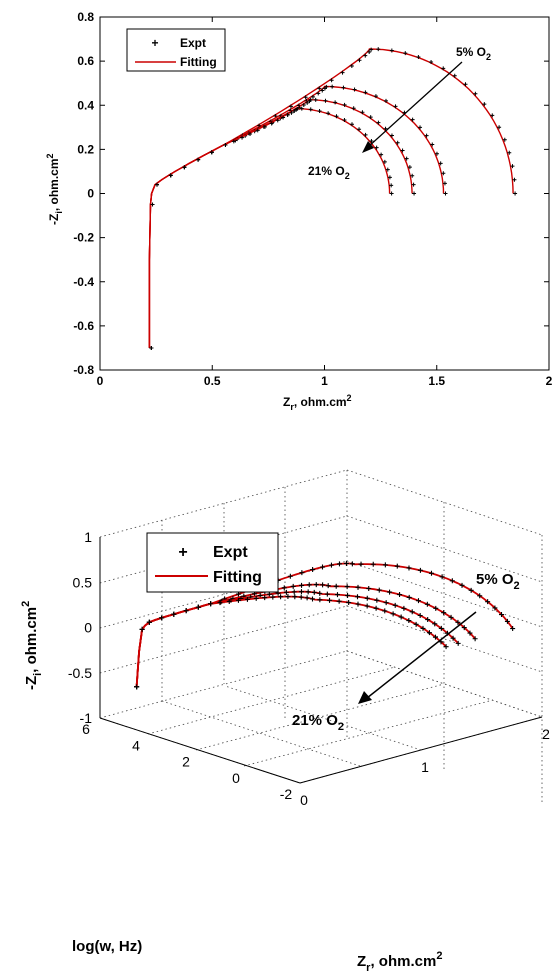 This screenshot has height=979, width=556. I want to click on legend-expt-label-2d: Expt, so click(193, 43).